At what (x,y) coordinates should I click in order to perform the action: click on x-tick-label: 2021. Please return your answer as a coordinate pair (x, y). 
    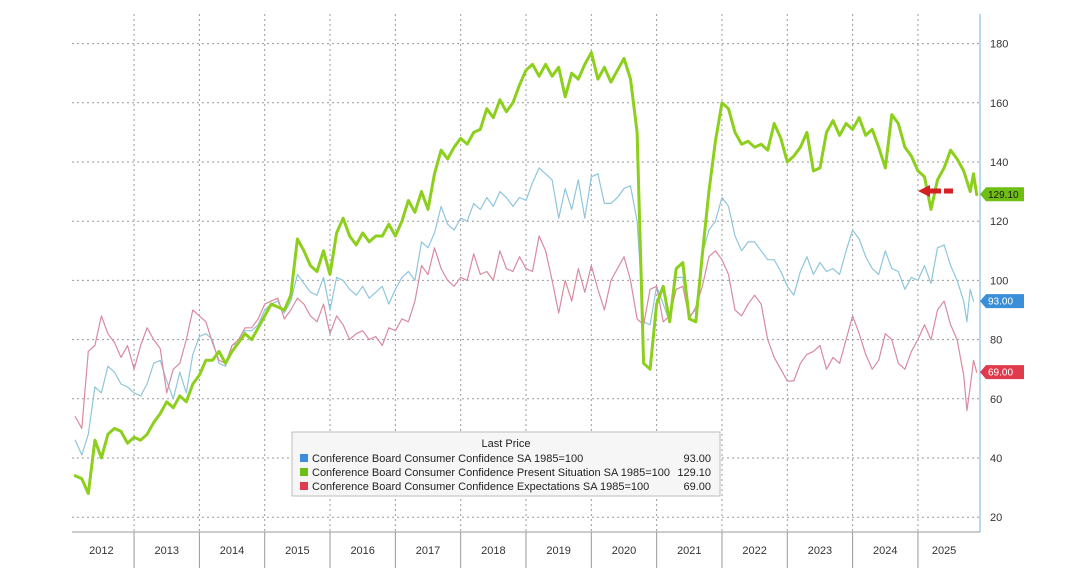
    Looking at the image, I should click on (689, 551).